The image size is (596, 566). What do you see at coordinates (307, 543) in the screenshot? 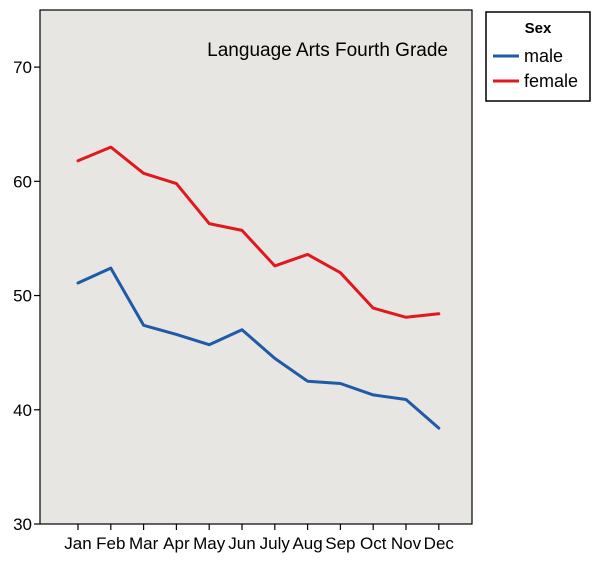
I see `x-tick-label: Aug` at bounding box center [307, 543].